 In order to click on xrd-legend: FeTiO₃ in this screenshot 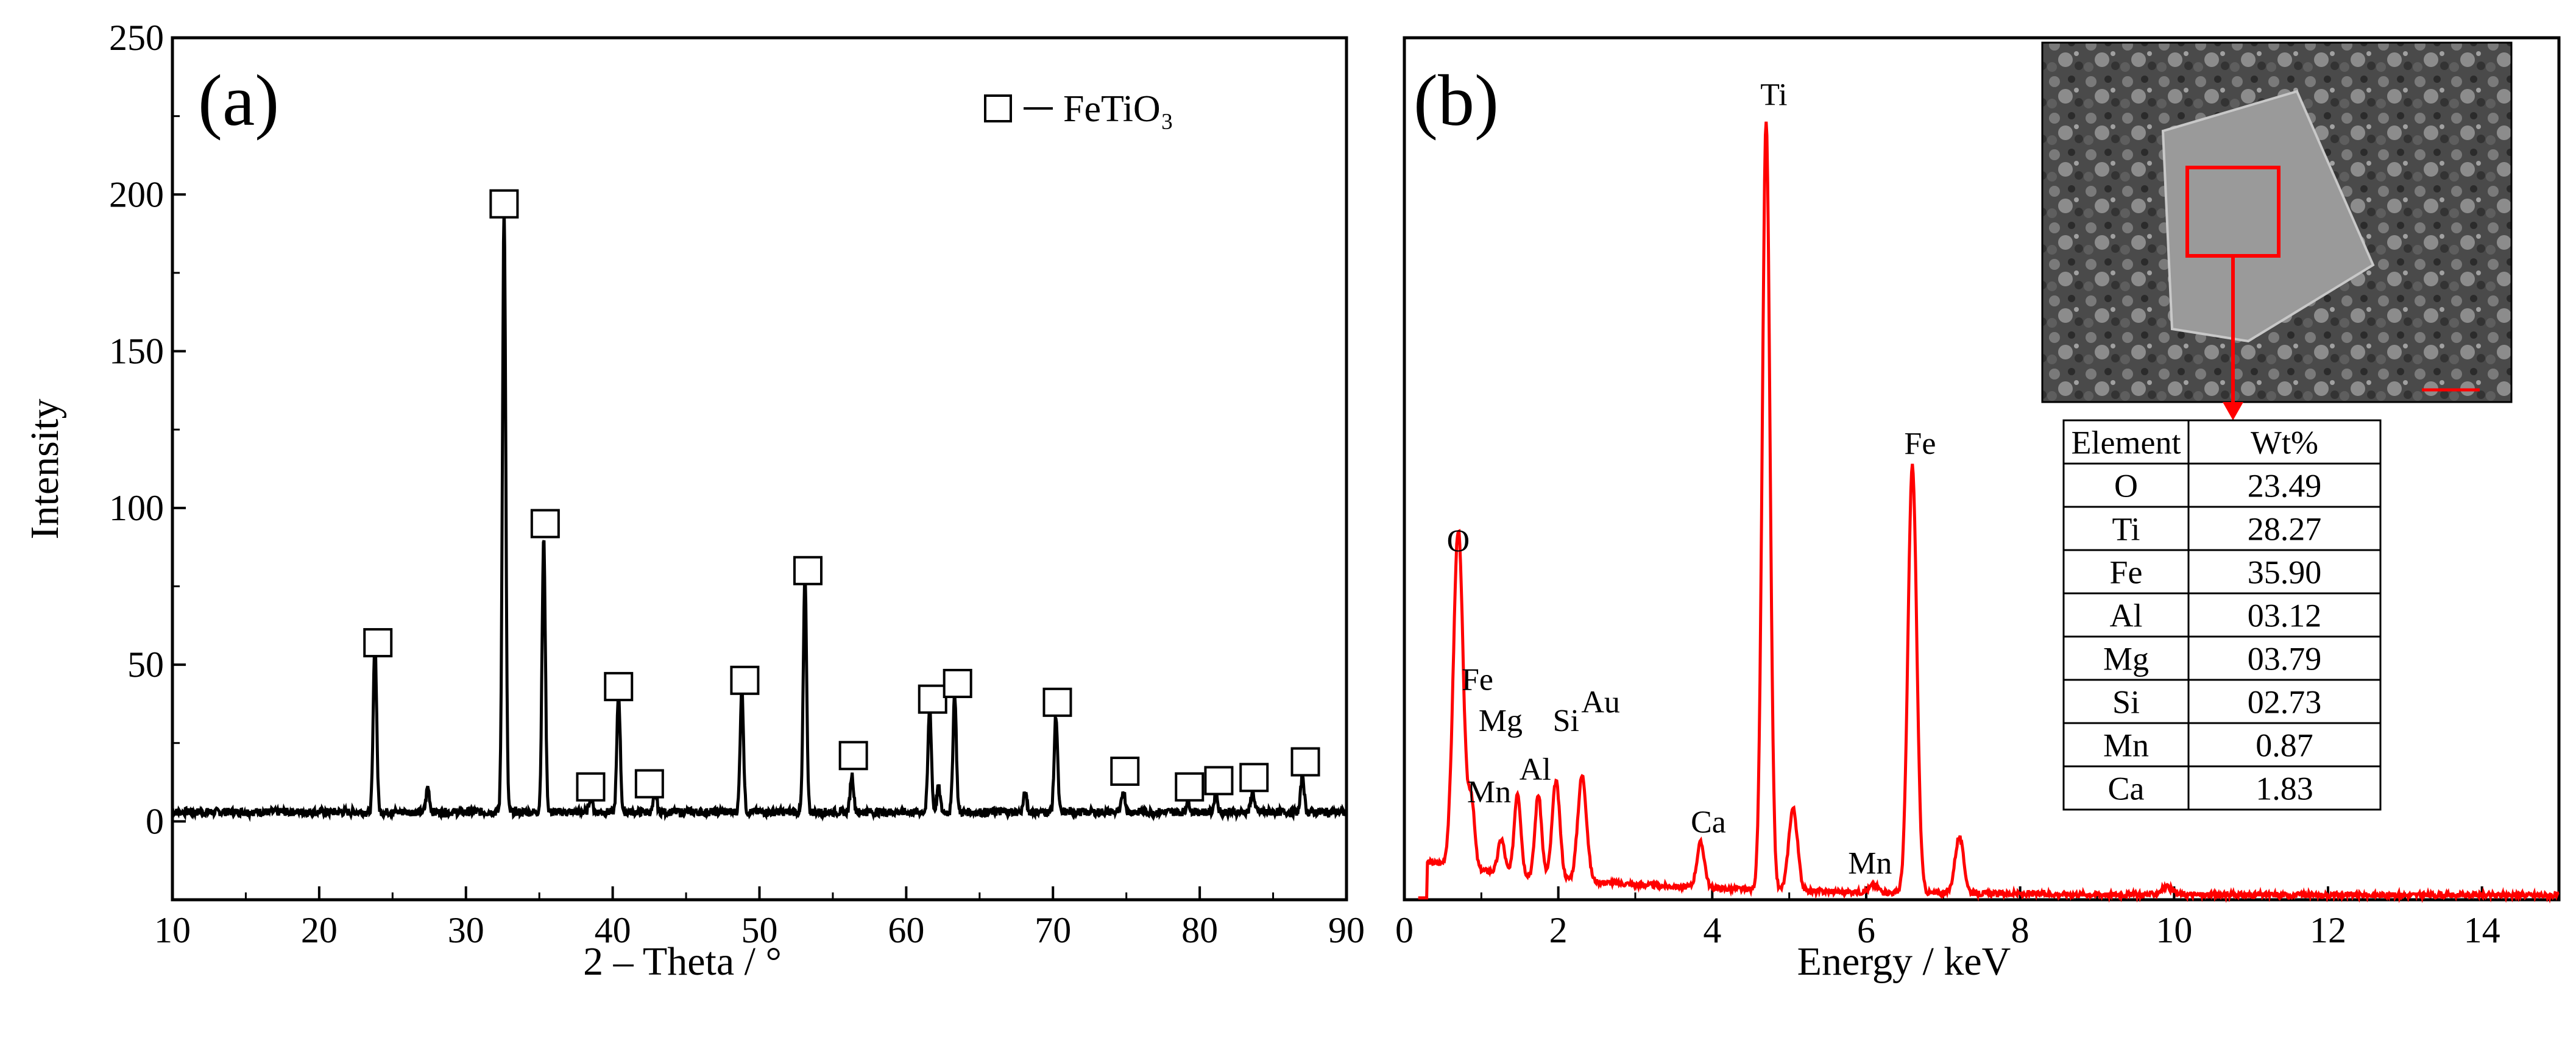, I will do `click(1078, 109)`.